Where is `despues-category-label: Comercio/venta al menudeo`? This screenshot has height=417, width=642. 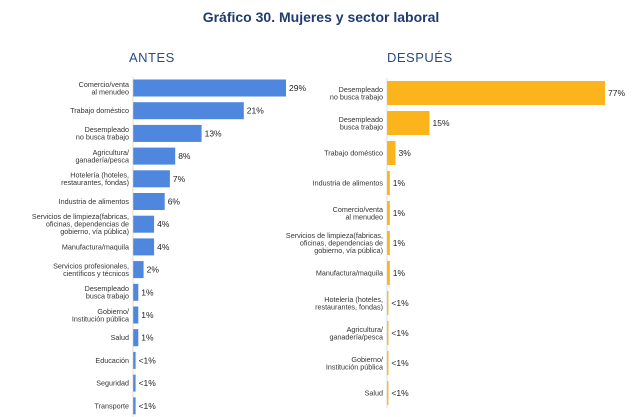 despues-category-label: Comercio/venta al menudeo is located at coordinates (358, 213).